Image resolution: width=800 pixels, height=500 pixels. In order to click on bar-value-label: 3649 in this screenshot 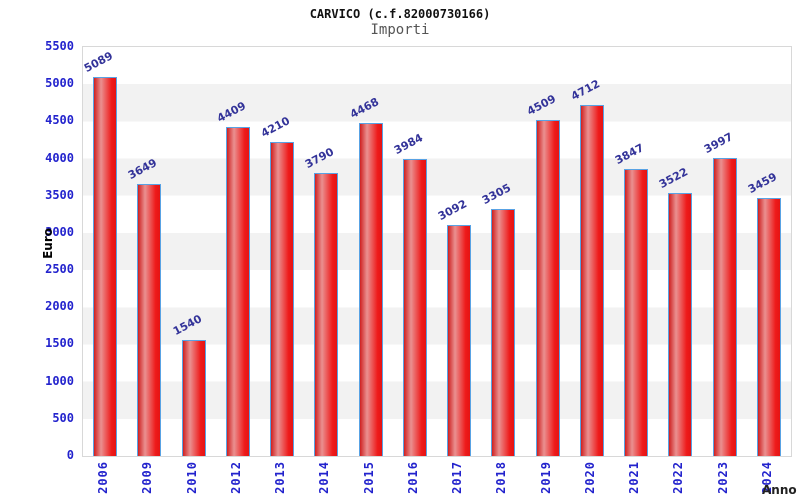, I will do `click(142, 169)`.